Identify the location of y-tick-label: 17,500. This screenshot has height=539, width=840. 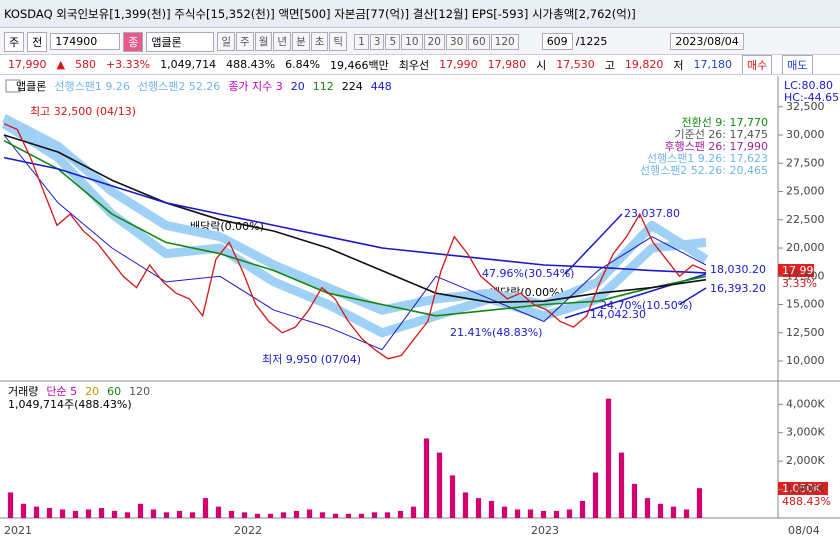
(805, 275).